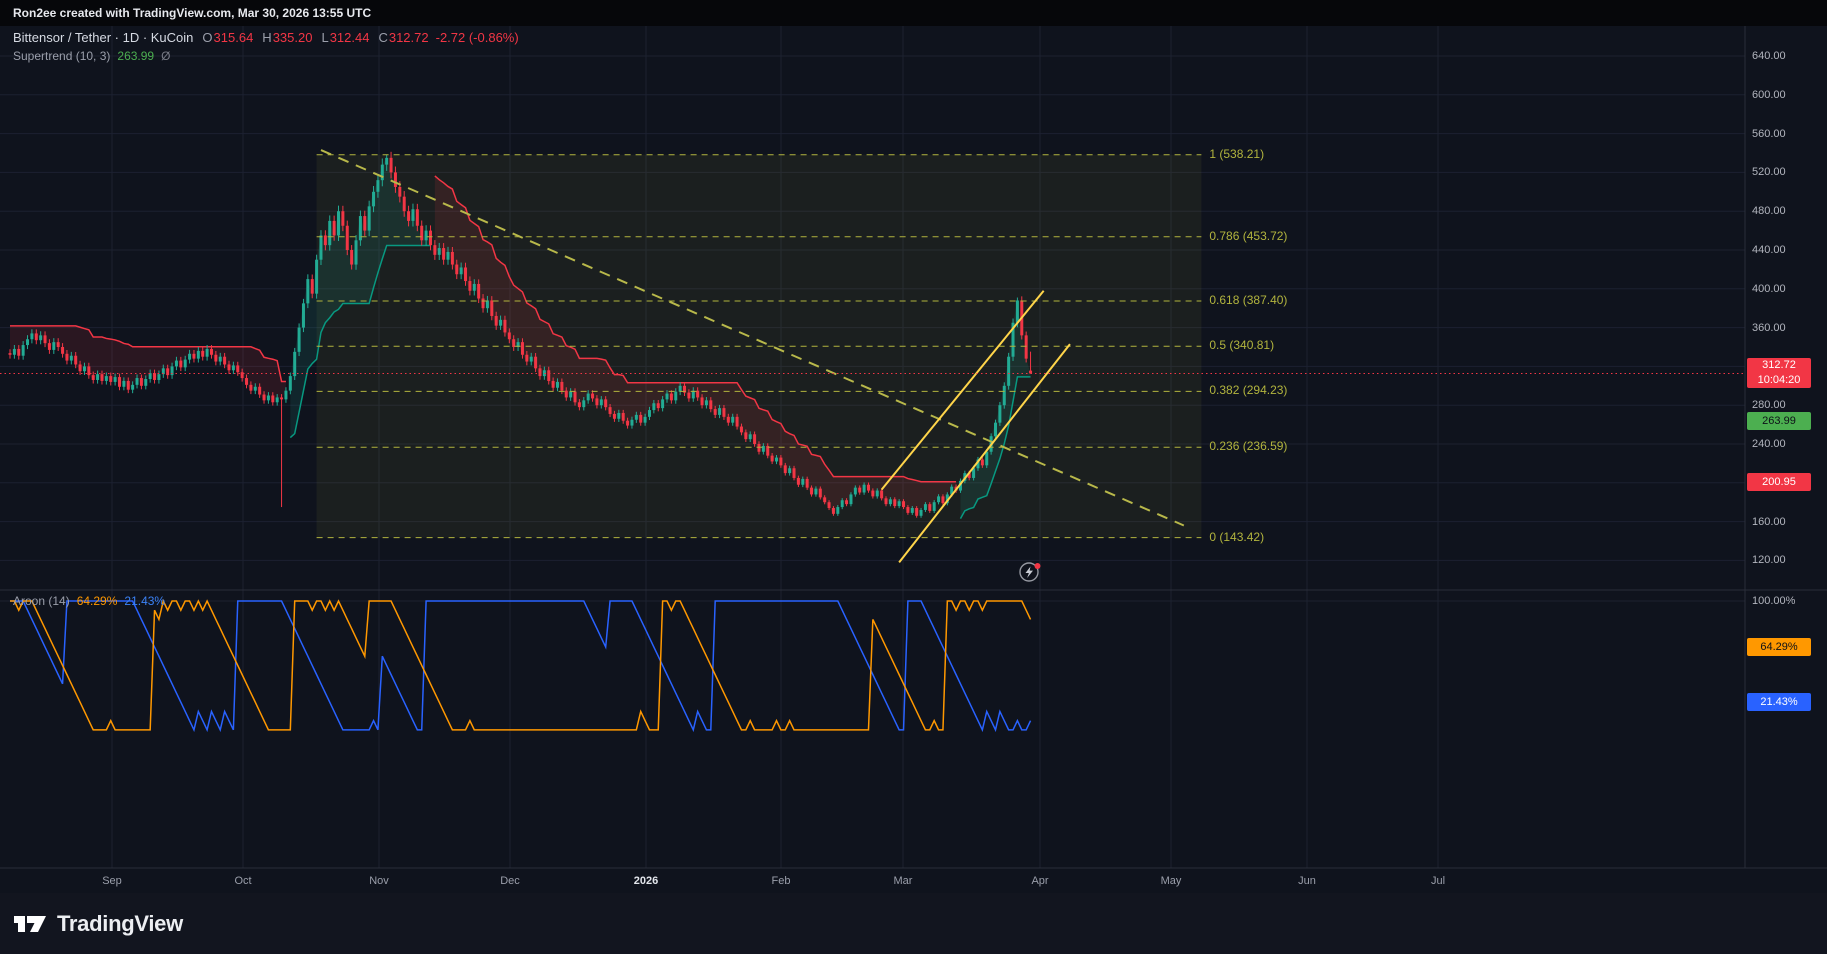  What do you see at coordinates (477, 37) in the screenshot?
I see `change-value: -2.72 (-0.86%)` at bounding box center [477, 37].